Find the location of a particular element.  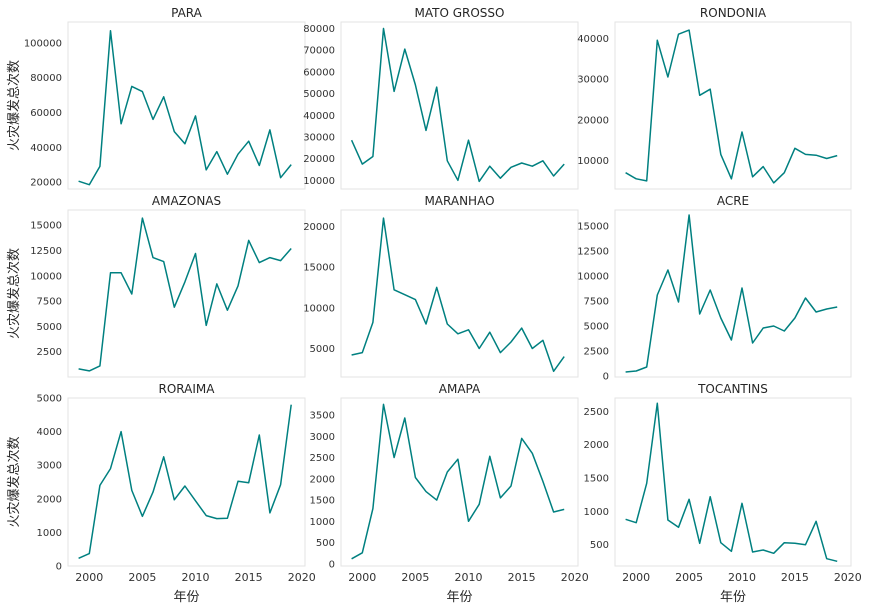

y-tick-label: 4000 is located at coordinates (49, 432).